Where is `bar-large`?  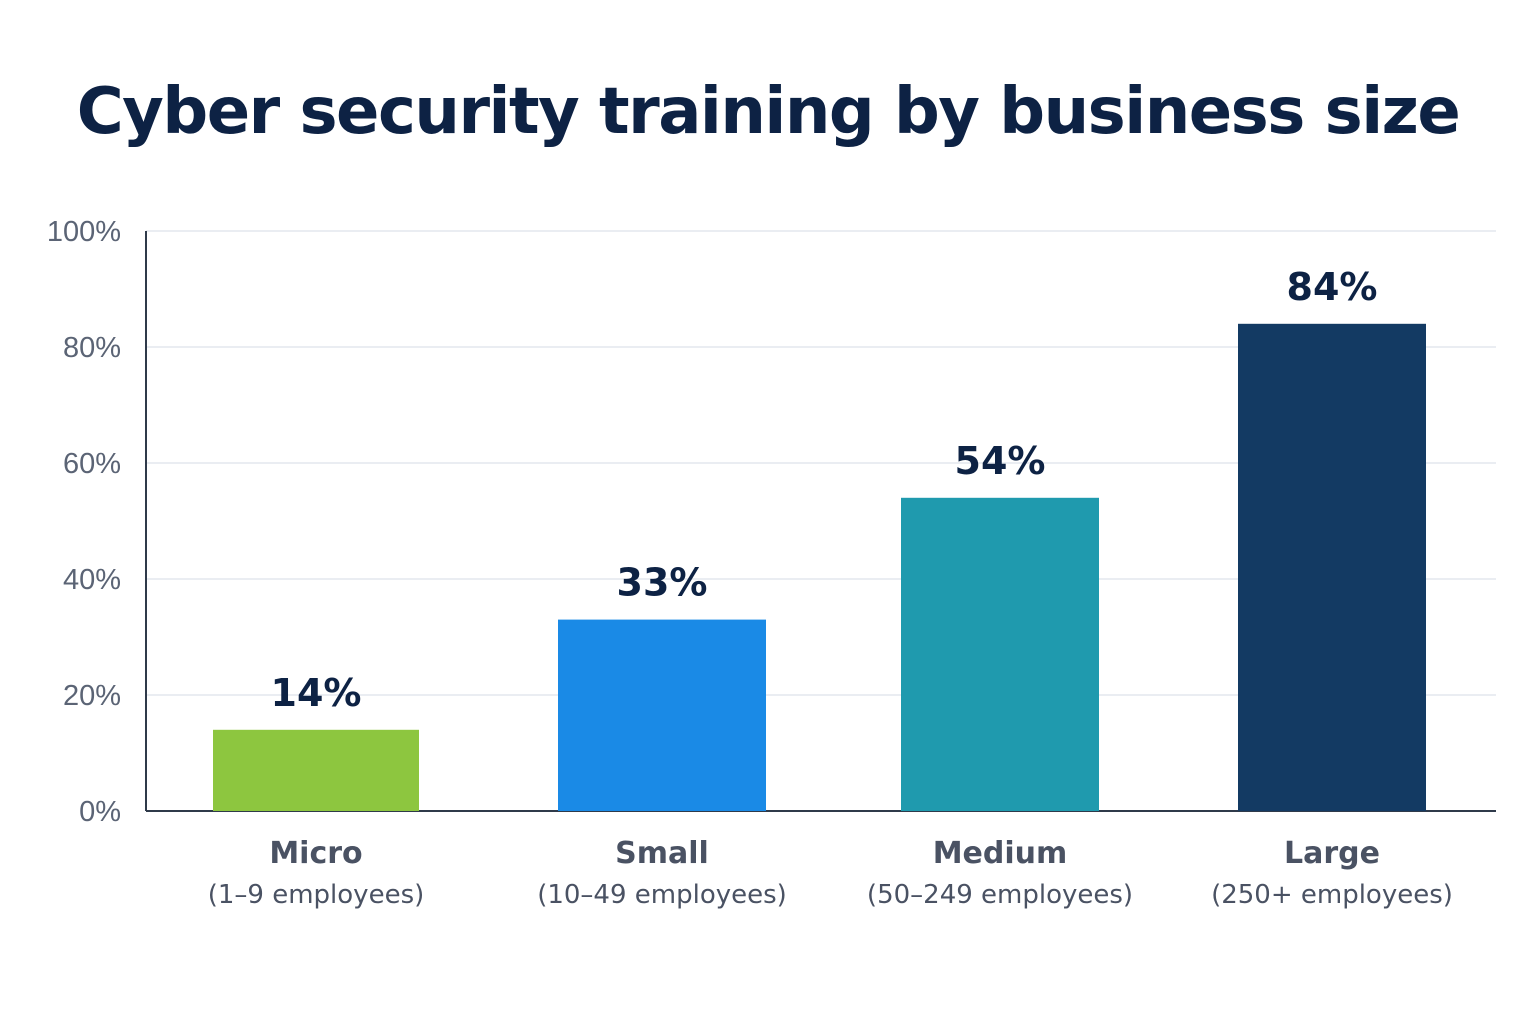 bar-large is located at coordinates (1332, 567).